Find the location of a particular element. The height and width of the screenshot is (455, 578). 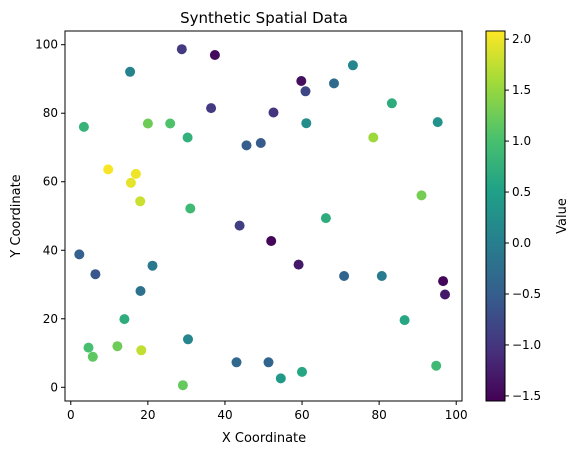

colorbar-tick-label: 0.0 is located at coordinates (521, 243).